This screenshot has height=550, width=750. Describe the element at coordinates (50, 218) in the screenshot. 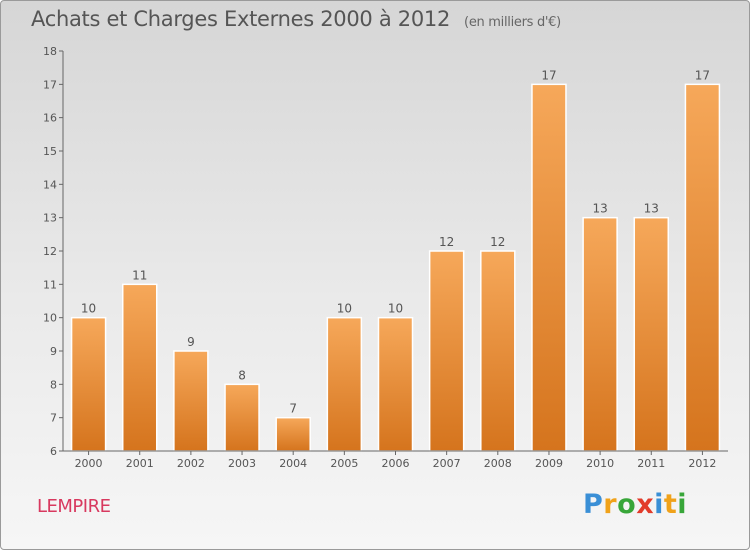

I see `y-tick-label-13: 13` at that location.